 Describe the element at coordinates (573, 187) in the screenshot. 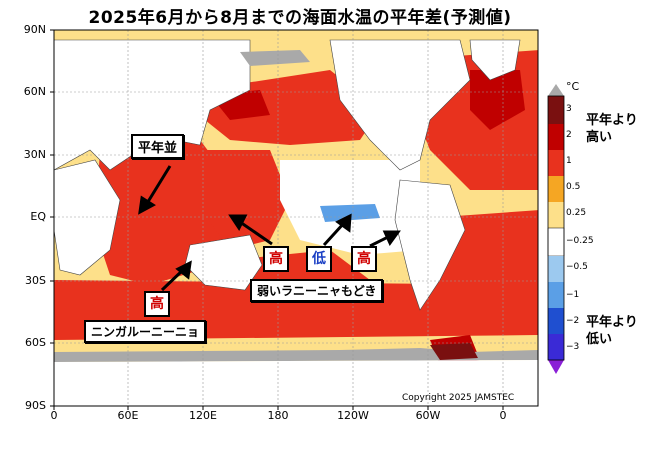

I see `legend-tick-0-5: 0.5` at that location.